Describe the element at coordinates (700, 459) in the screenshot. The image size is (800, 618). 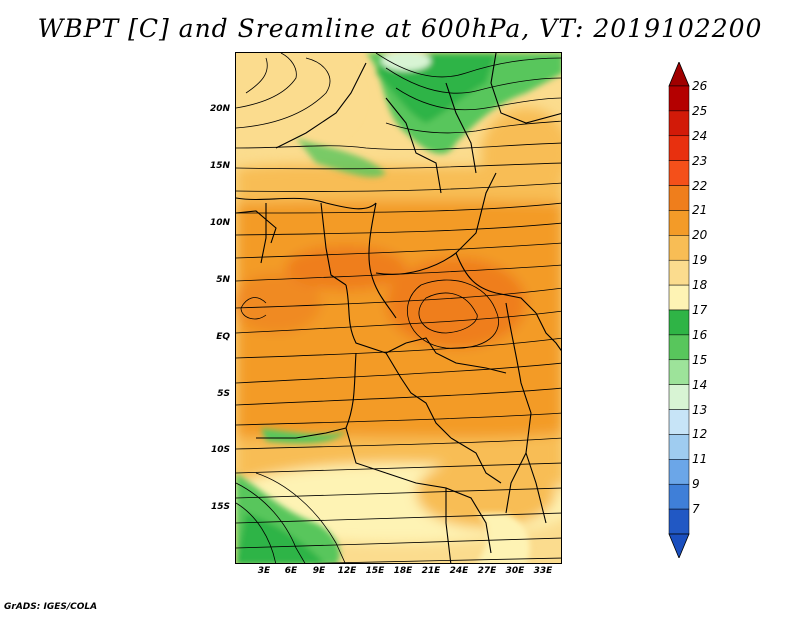
I see `colorbar-label: 11` at that location.